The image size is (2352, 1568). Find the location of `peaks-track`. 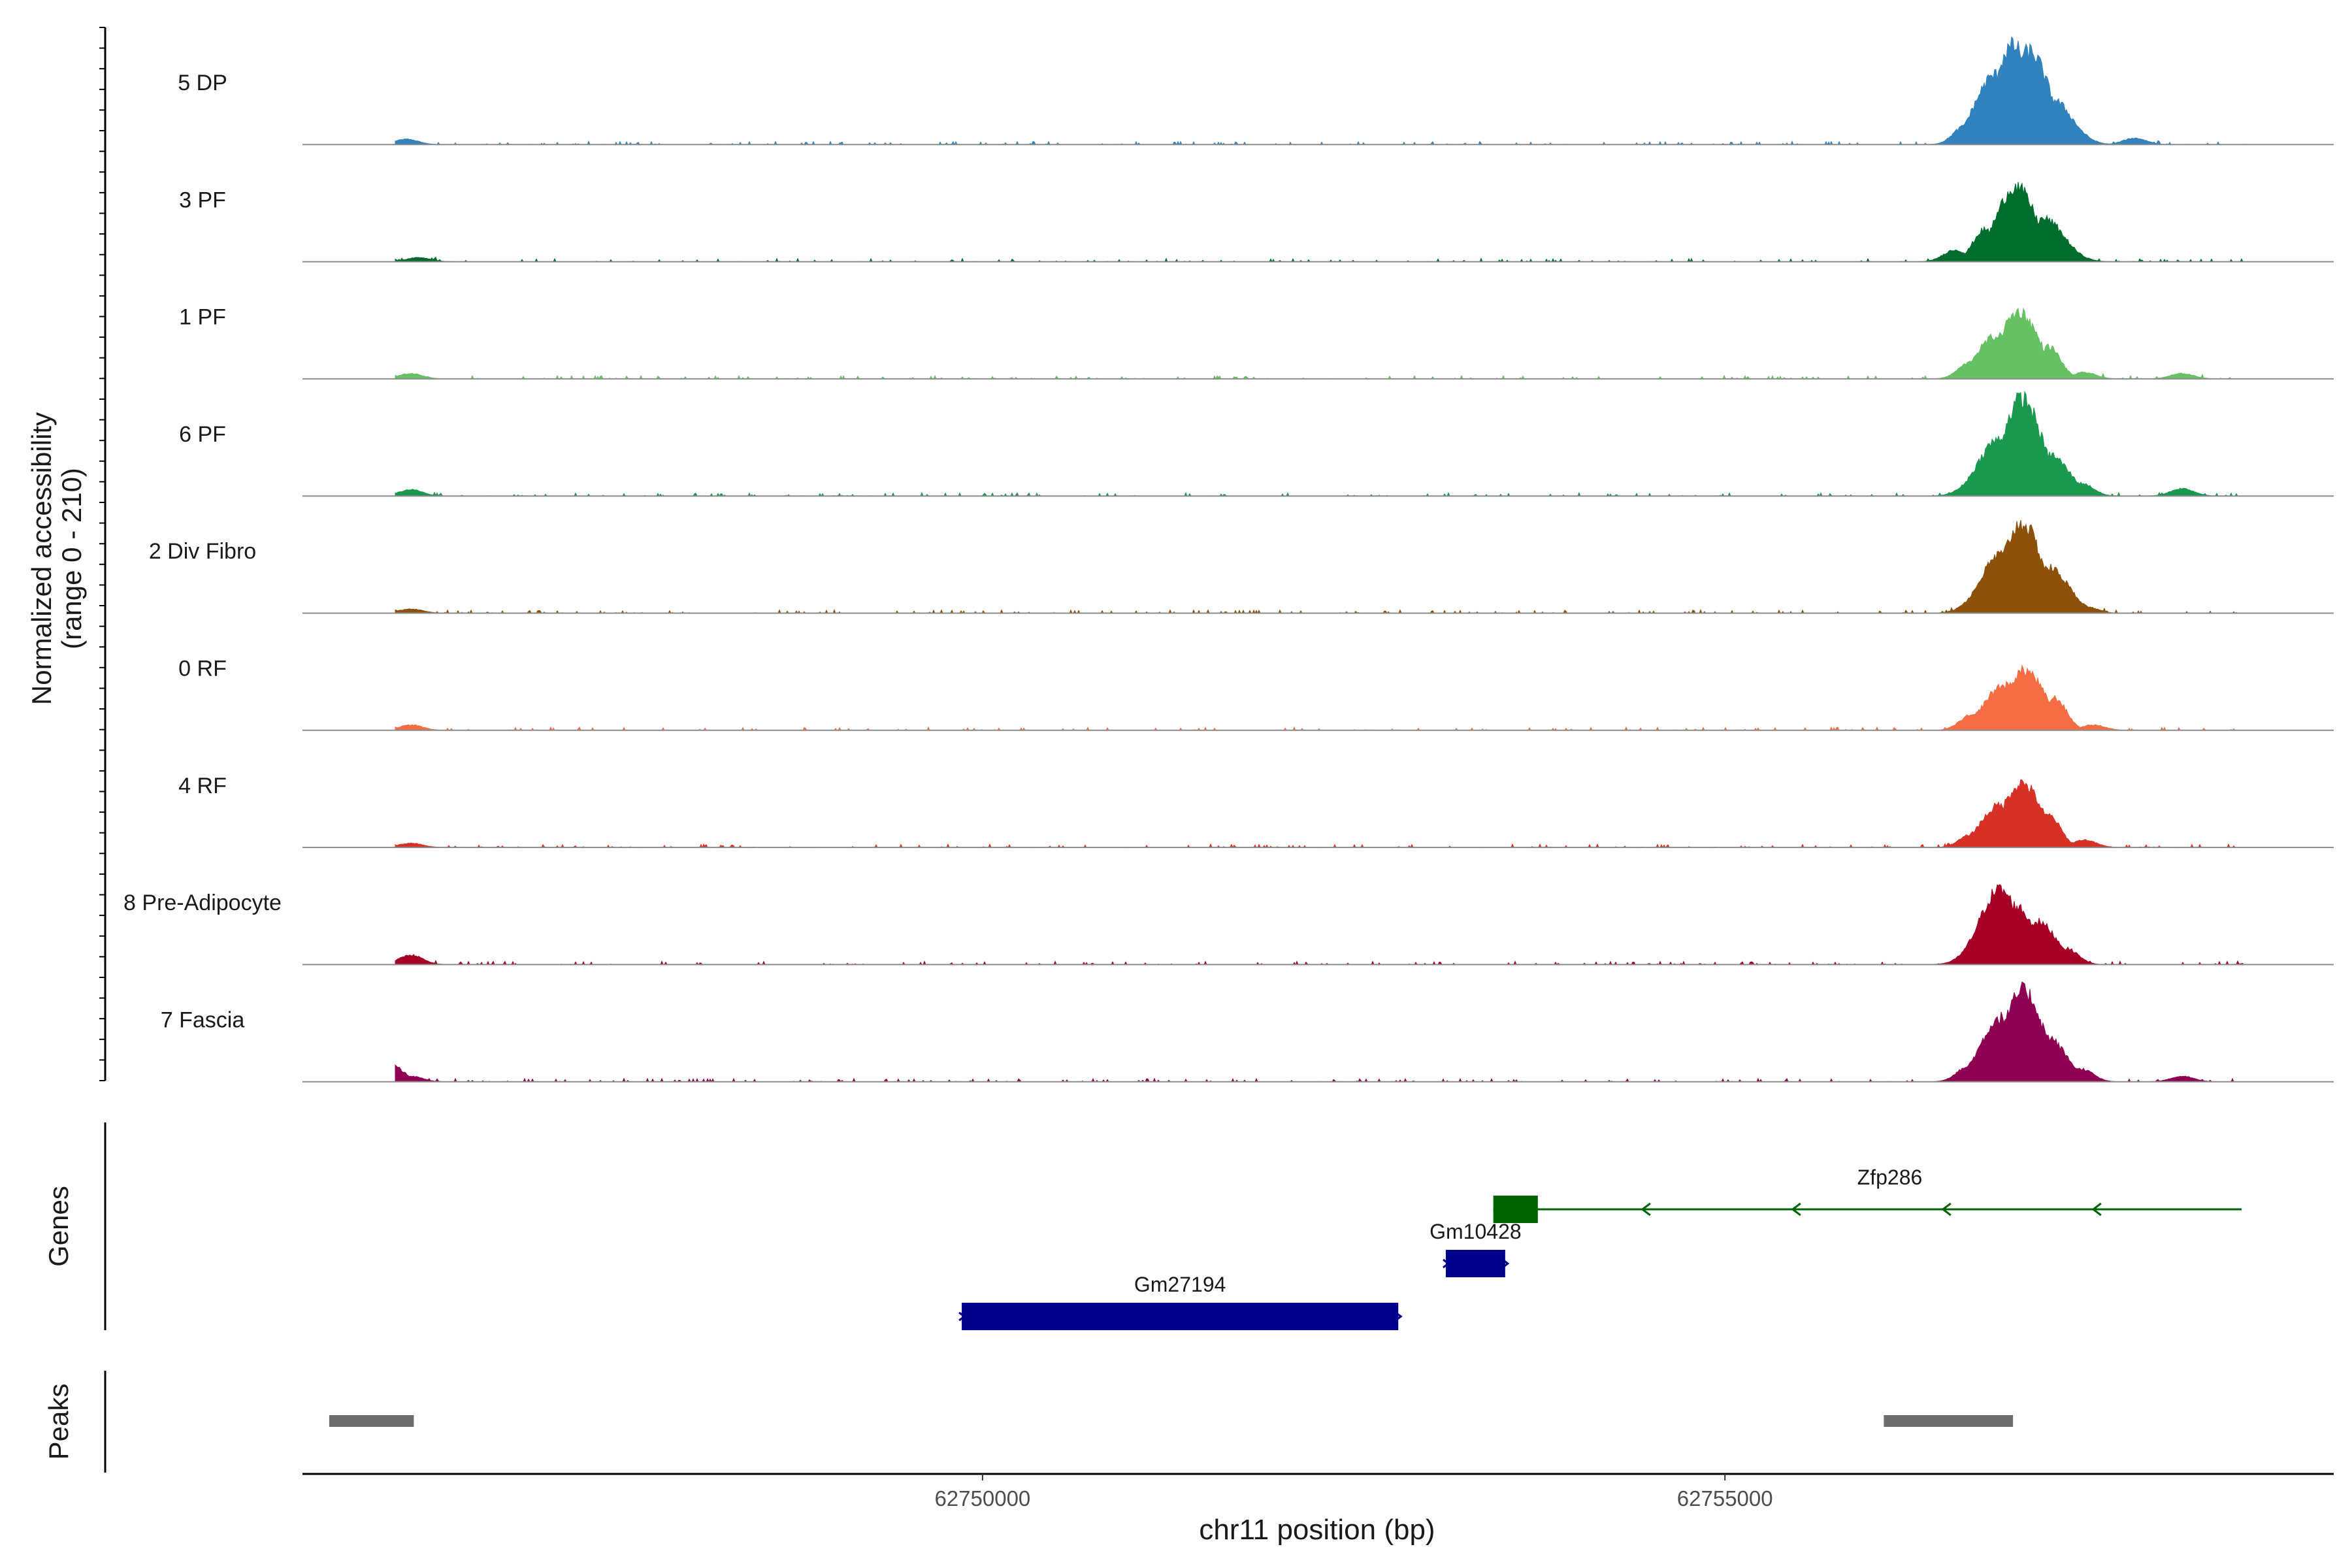

peaks-track is located at coordinates (1171, 1421).